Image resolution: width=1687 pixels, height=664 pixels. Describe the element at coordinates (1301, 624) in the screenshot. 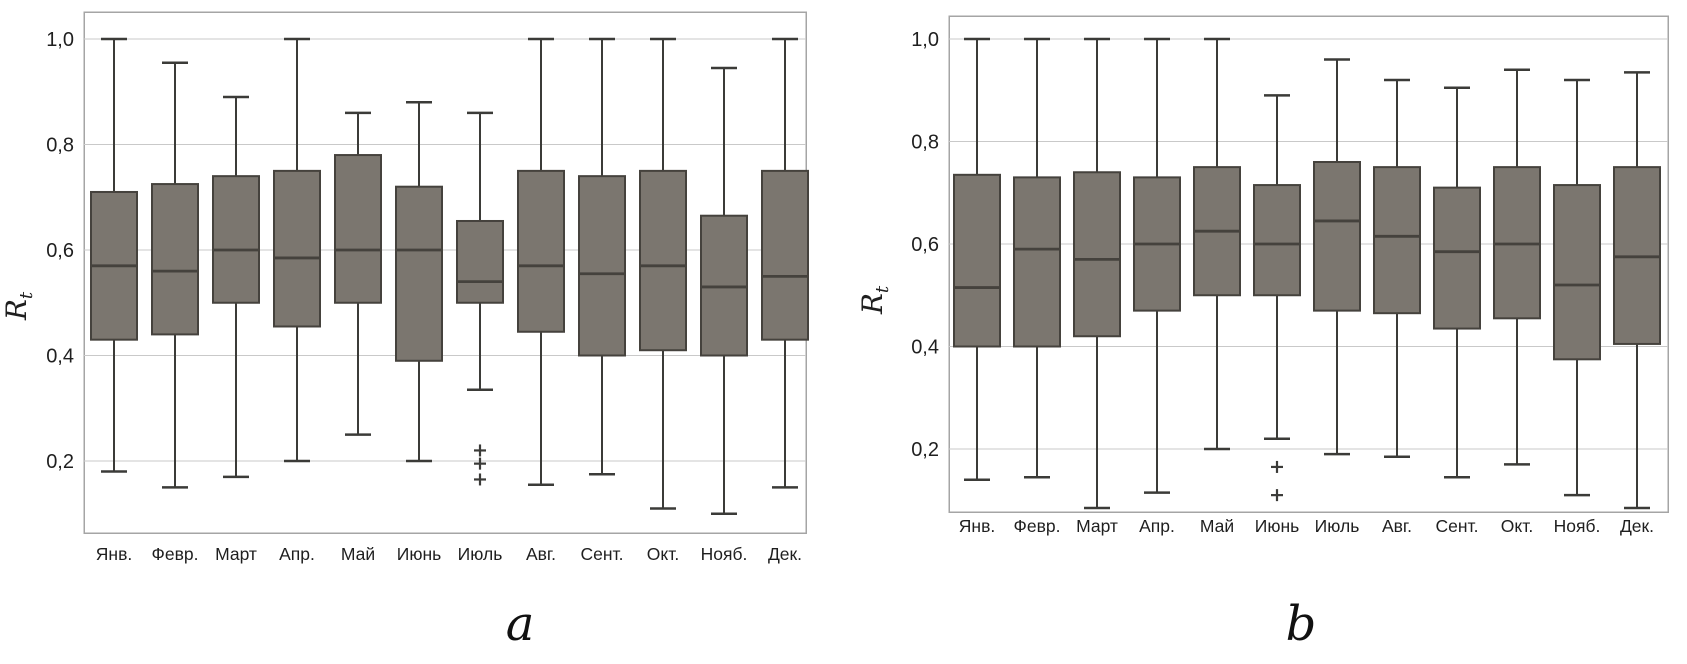

I see `panel-letter-b: b` at that location.